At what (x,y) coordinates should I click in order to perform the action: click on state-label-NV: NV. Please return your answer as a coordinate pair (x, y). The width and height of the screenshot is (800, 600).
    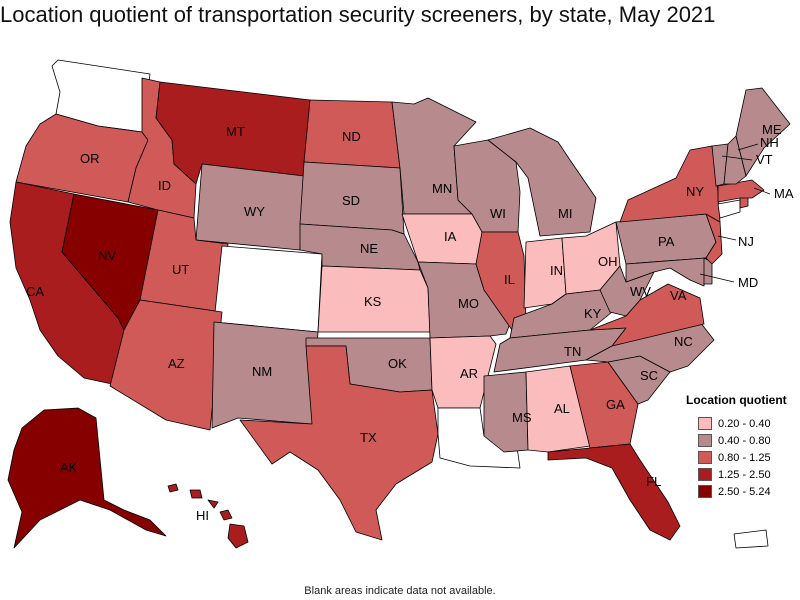
    Looking at the image, I should click on (107, 255).